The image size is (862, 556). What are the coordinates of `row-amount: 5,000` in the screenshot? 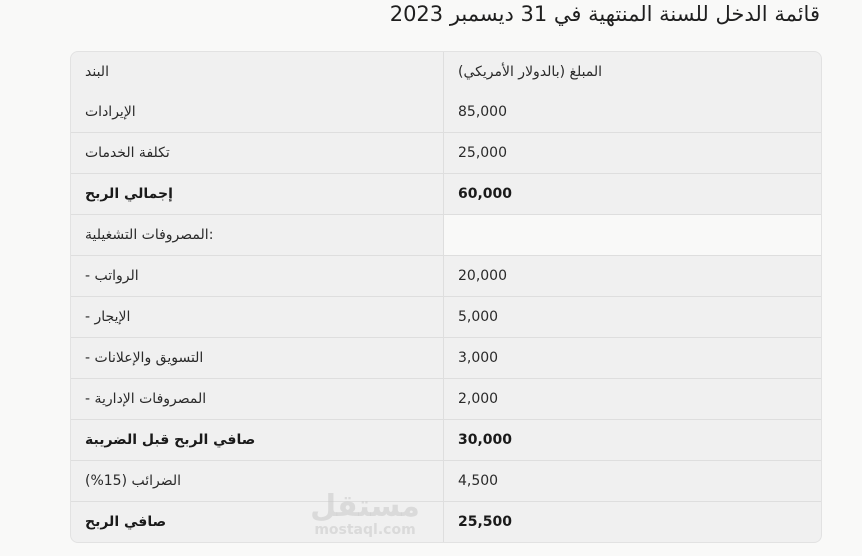 It's located at (478, 317).